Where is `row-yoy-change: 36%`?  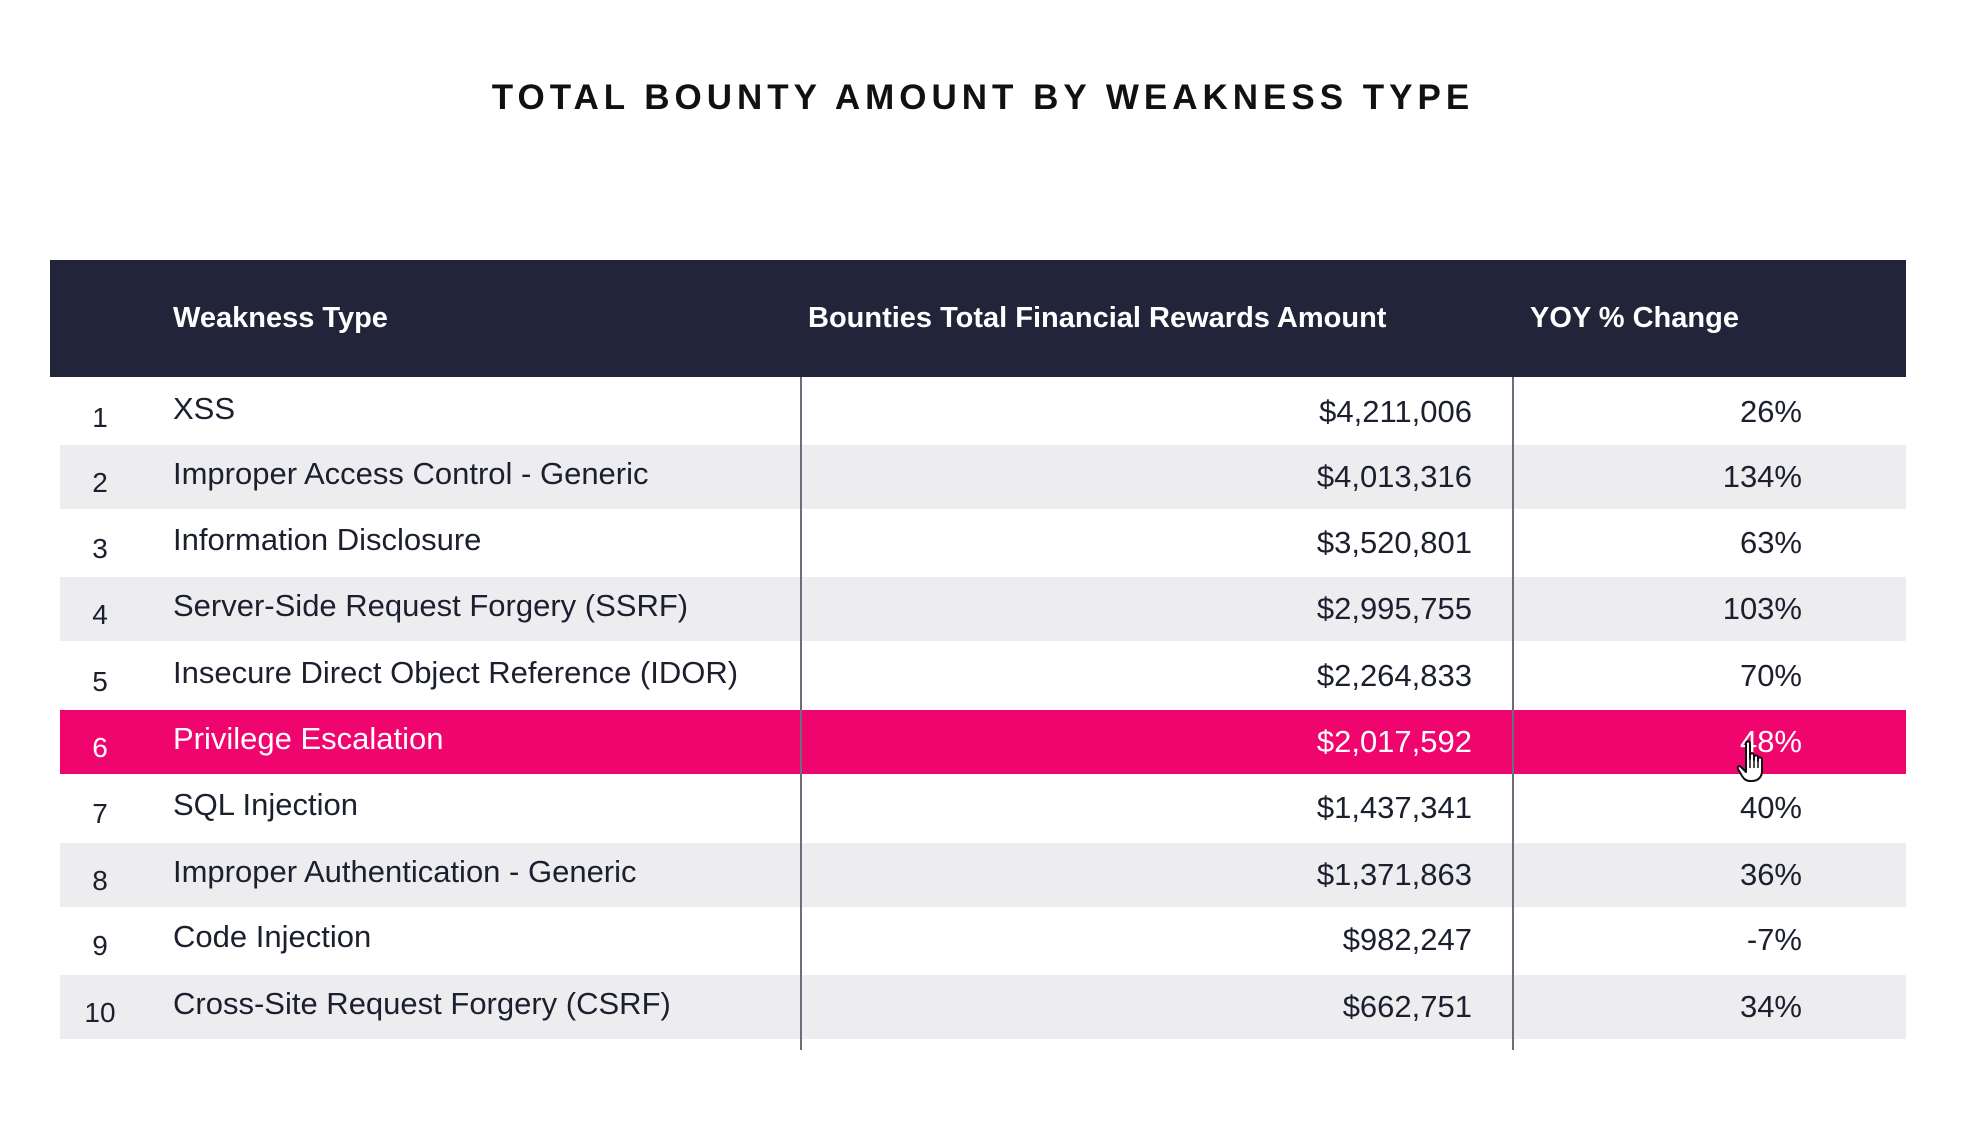 row-yoy-change: 36% is located at coordinates (1770, 874).